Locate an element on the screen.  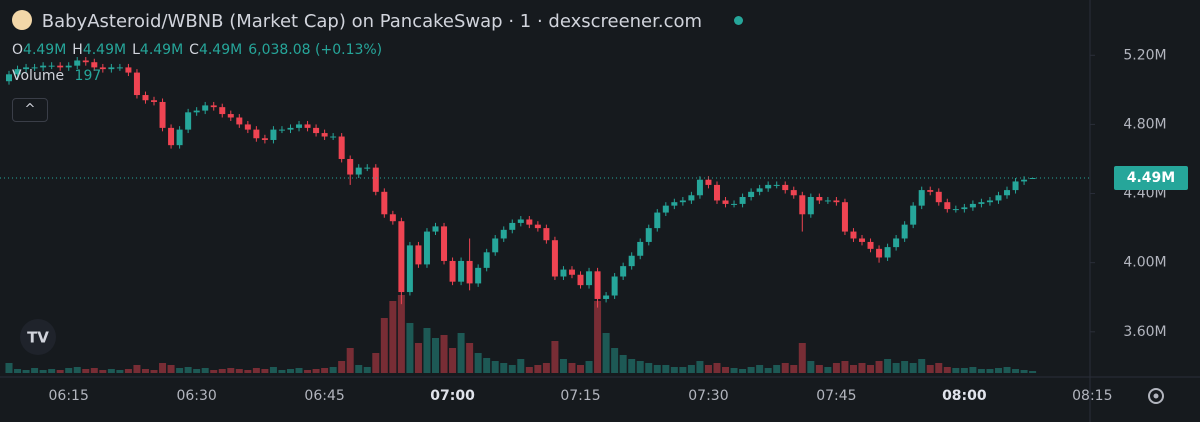
x-tick-label: 07:00 is located at coordinates (452, 396).